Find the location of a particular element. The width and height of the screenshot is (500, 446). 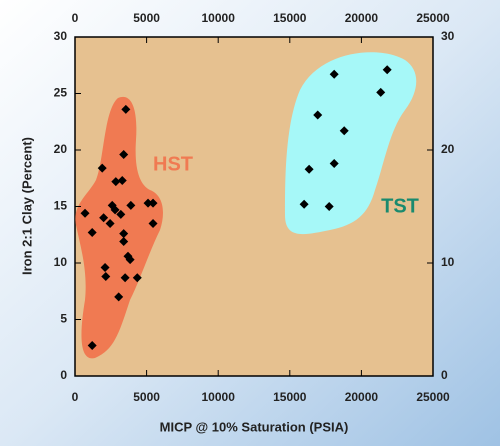

y2-tick-label: 10 is located at coordinates (448, 262).